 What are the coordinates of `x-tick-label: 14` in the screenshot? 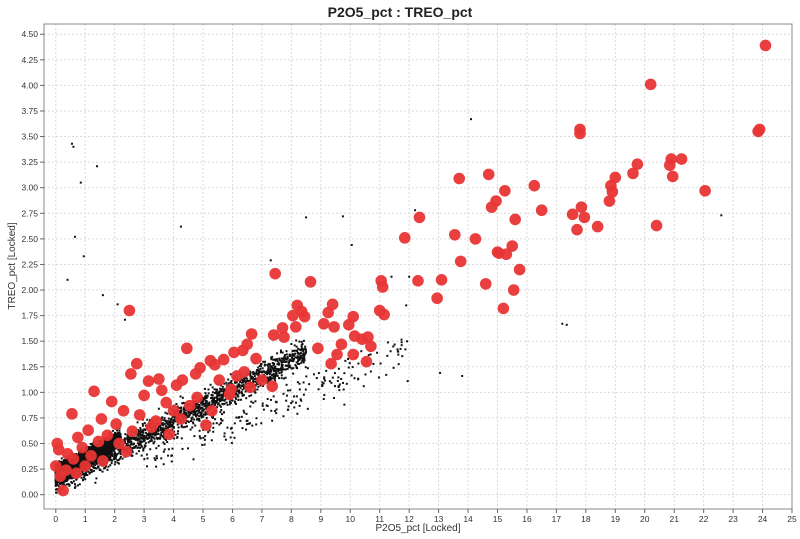 It's located at (468, 519).